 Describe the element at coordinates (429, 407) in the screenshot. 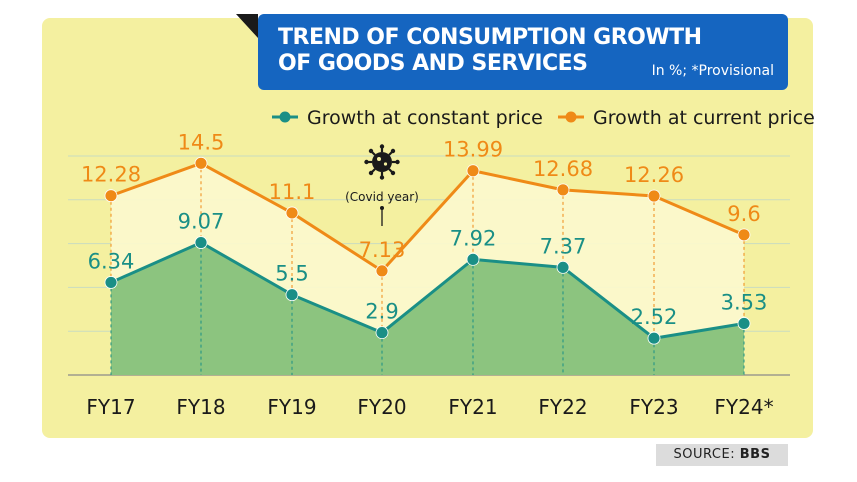

I see `x-axis: FY17 FY18 FY19 FY20 FY21 FY22 FY23 FY24*` at that location.